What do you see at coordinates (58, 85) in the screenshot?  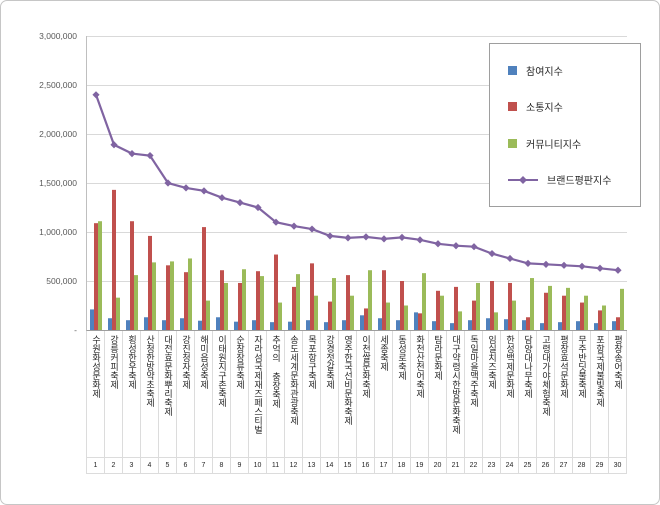 I see `y-tick-label: 2,500,000` at bounding box center [58, 85].